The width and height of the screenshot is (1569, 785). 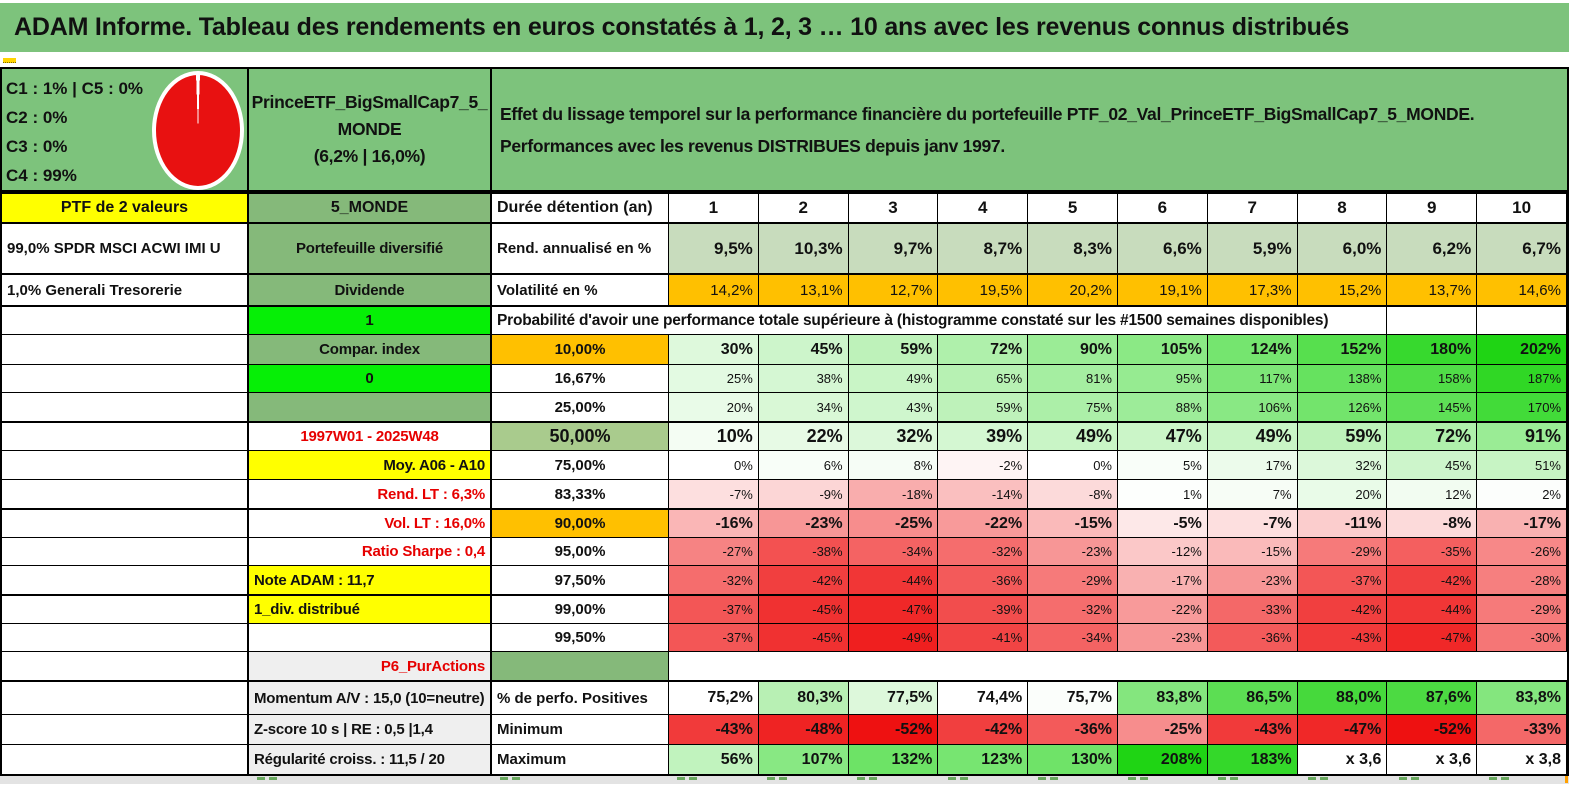 What do you see at coordinates (714, 494) in the screenshot?
I see `value-cell: -7%` at bounding box center [714, 494].